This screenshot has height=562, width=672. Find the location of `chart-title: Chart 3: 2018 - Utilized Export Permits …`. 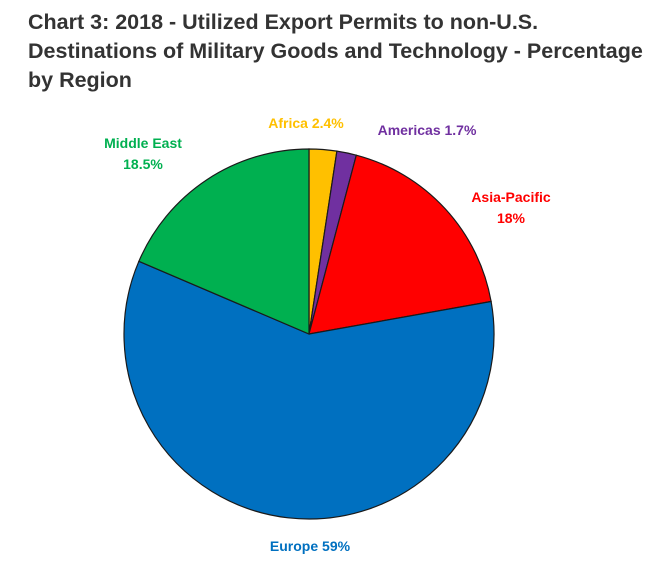

chart-title: Chart 3: 2018 - Utilized Export Permits … is located at coordinates (335, 51).